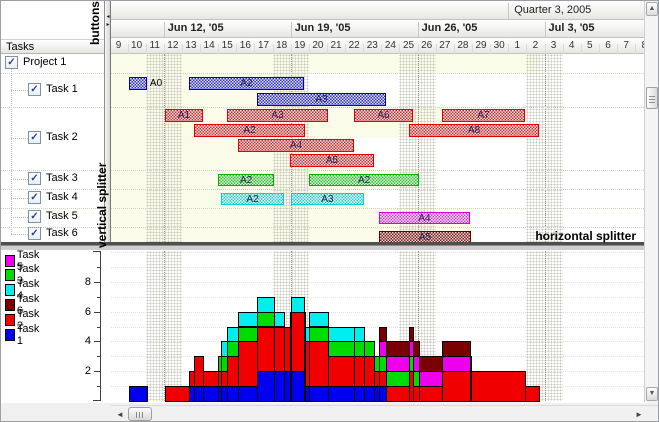  Describe the element at coordinates (354, 45) in the screenshot. I see `day-label: 22` at that location.